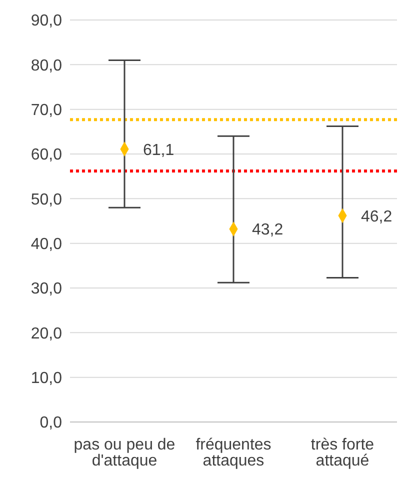 Image resolution: width=405 pixels, height=486 pixels. Describe the element at coordinates (46, 111) in the screenshot. I see `y-tick-label: 70,0` at that location.